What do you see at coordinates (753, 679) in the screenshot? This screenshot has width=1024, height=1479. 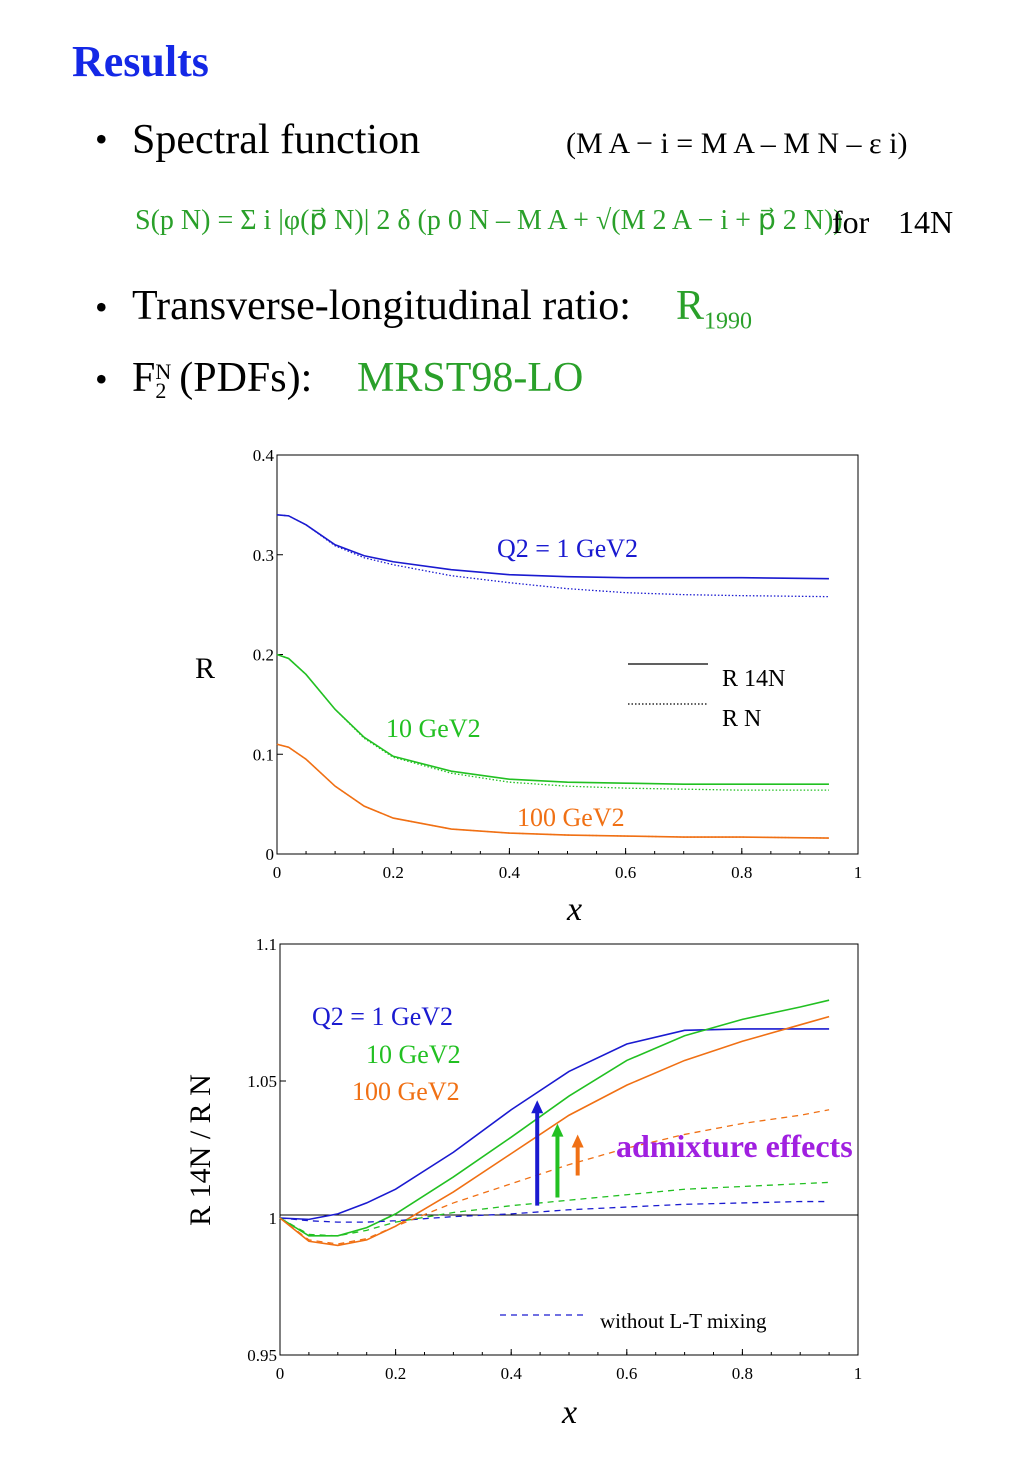 I see `legend-label-r14n: R 14N` at bounding box center [753, 679].